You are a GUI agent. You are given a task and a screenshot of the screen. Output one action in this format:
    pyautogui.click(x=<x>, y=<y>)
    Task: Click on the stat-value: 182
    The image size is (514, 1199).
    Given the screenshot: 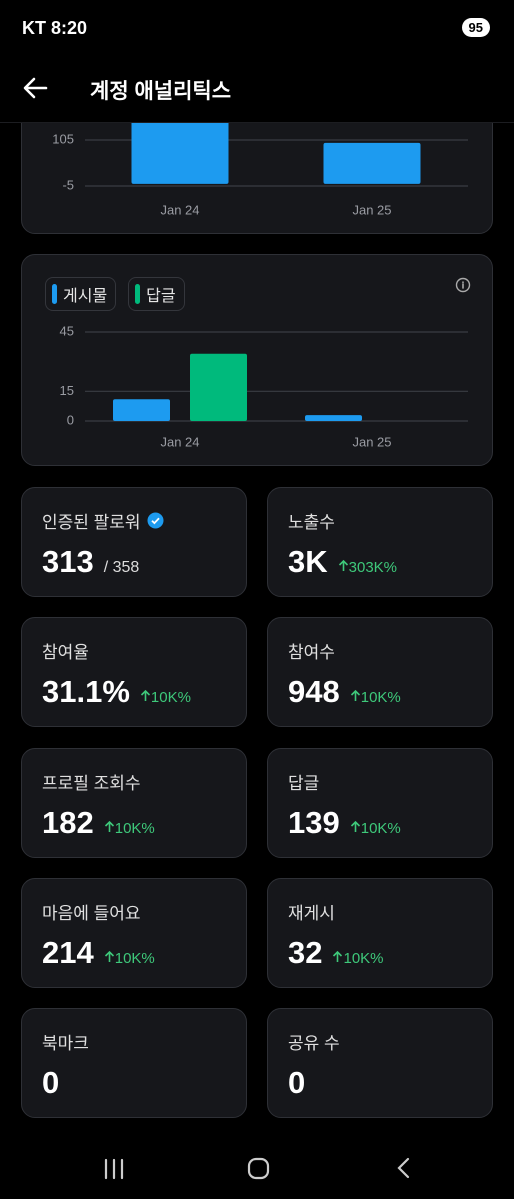 What is the action you would take?
    pyautogui.click(x=68, y=822)
    